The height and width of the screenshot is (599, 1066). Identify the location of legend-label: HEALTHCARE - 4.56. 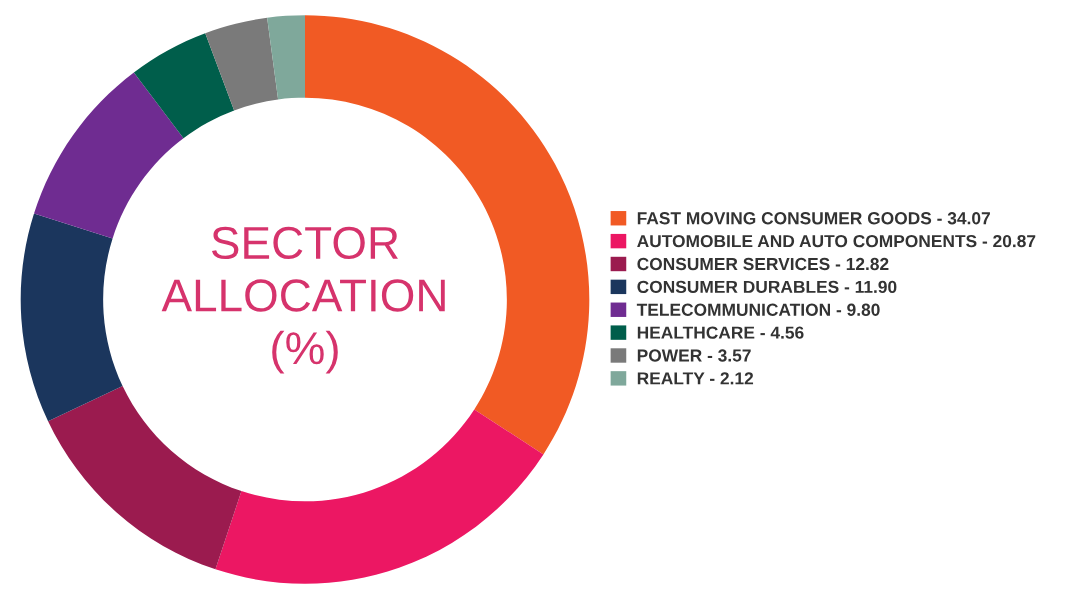
(720, 332).